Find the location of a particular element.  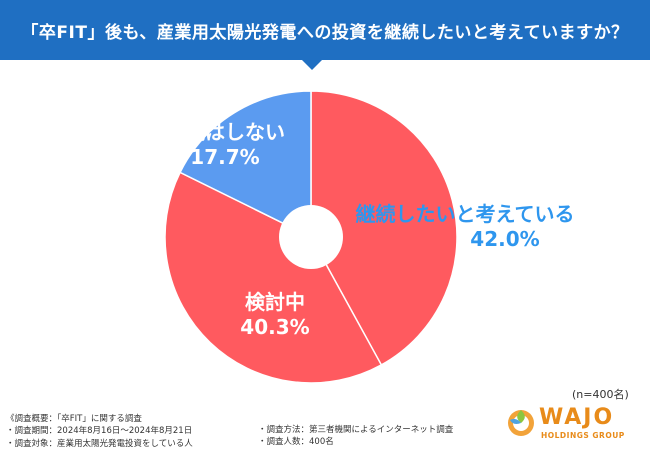

wajo-logo: WAJO HOLDINGS GROUP is located at coordinates (567, 424).